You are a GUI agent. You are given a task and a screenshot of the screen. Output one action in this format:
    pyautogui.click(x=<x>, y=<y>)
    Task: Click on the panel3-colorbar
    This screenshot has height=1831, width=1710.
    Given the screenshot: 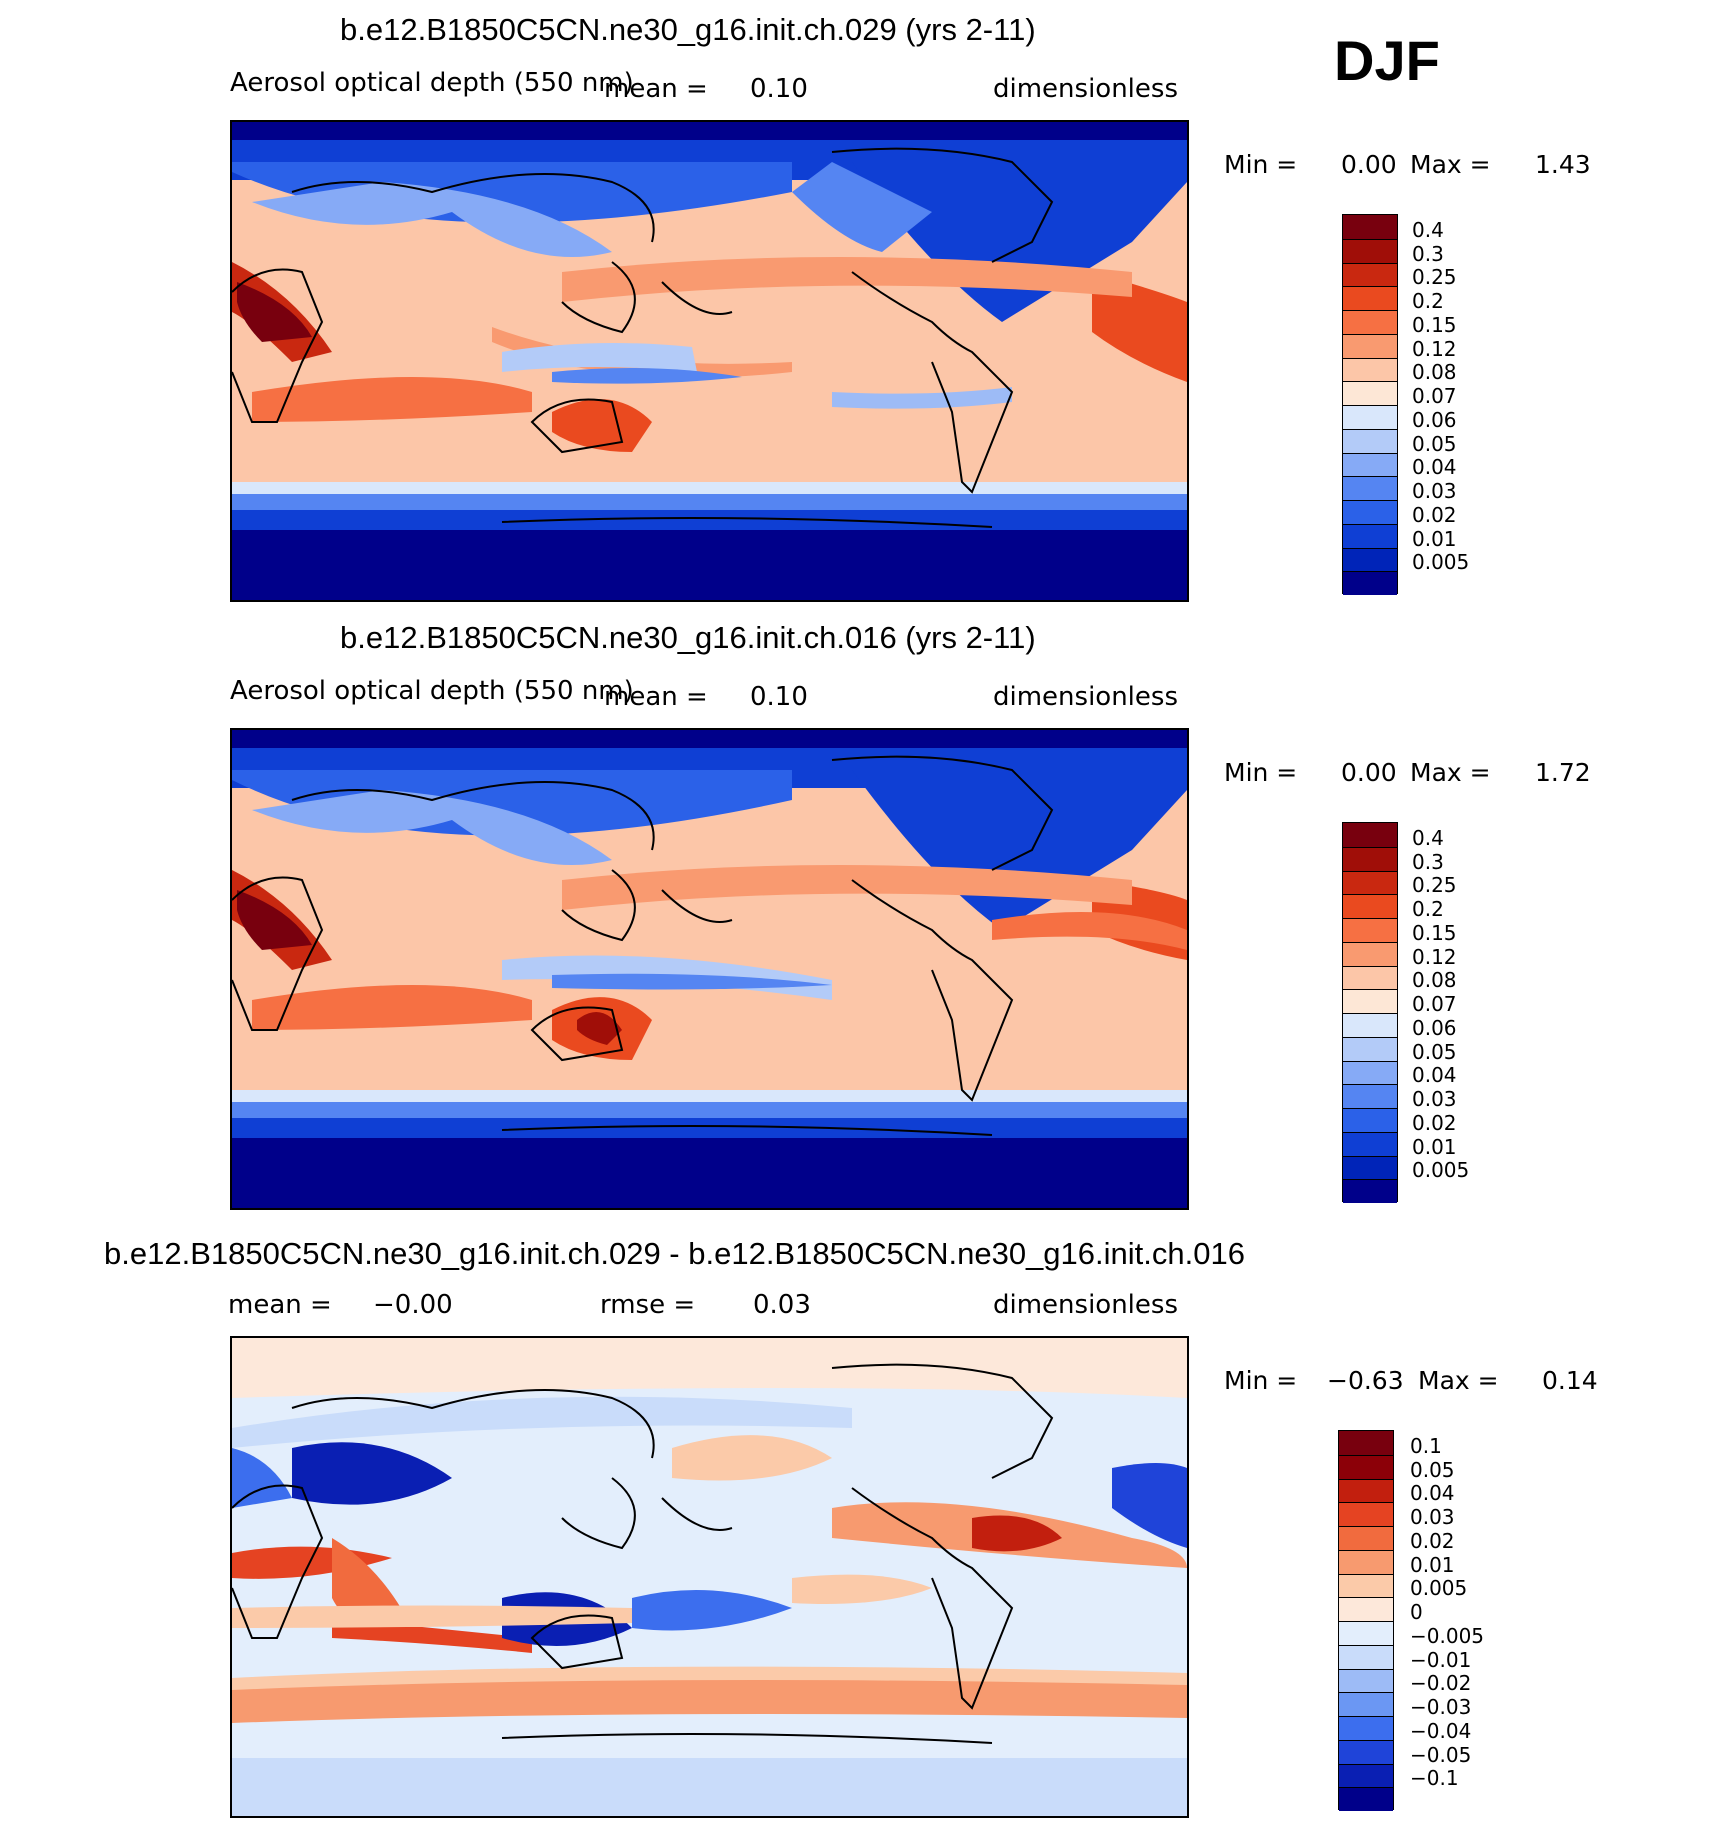 What is the action you would take?
    pyautogui.click(x=1366, y=1620)
    